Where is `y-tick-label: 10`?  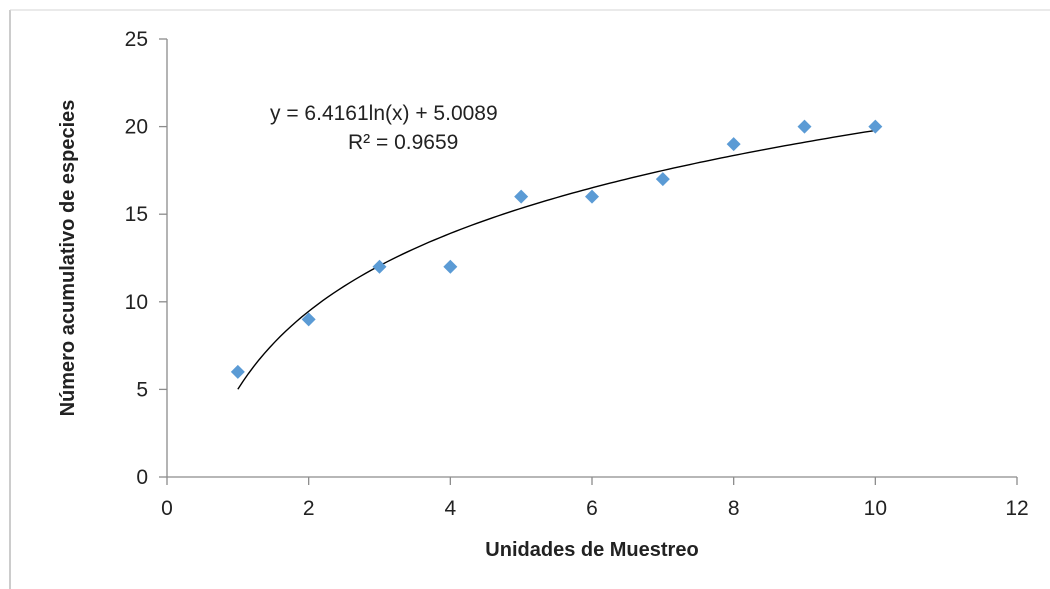
y-tick-label: 10 is located at coordinates (136, 302).